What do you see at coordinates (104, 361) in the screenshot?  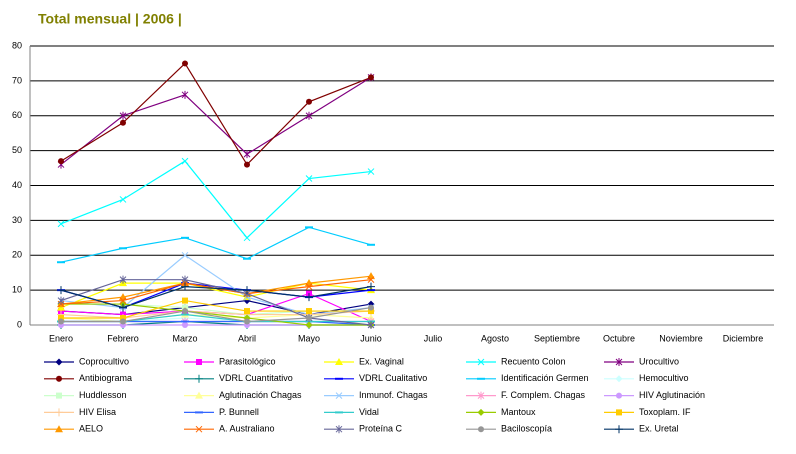 I see `legend-label: Coprocultivo` at bounding box center [104, 361].